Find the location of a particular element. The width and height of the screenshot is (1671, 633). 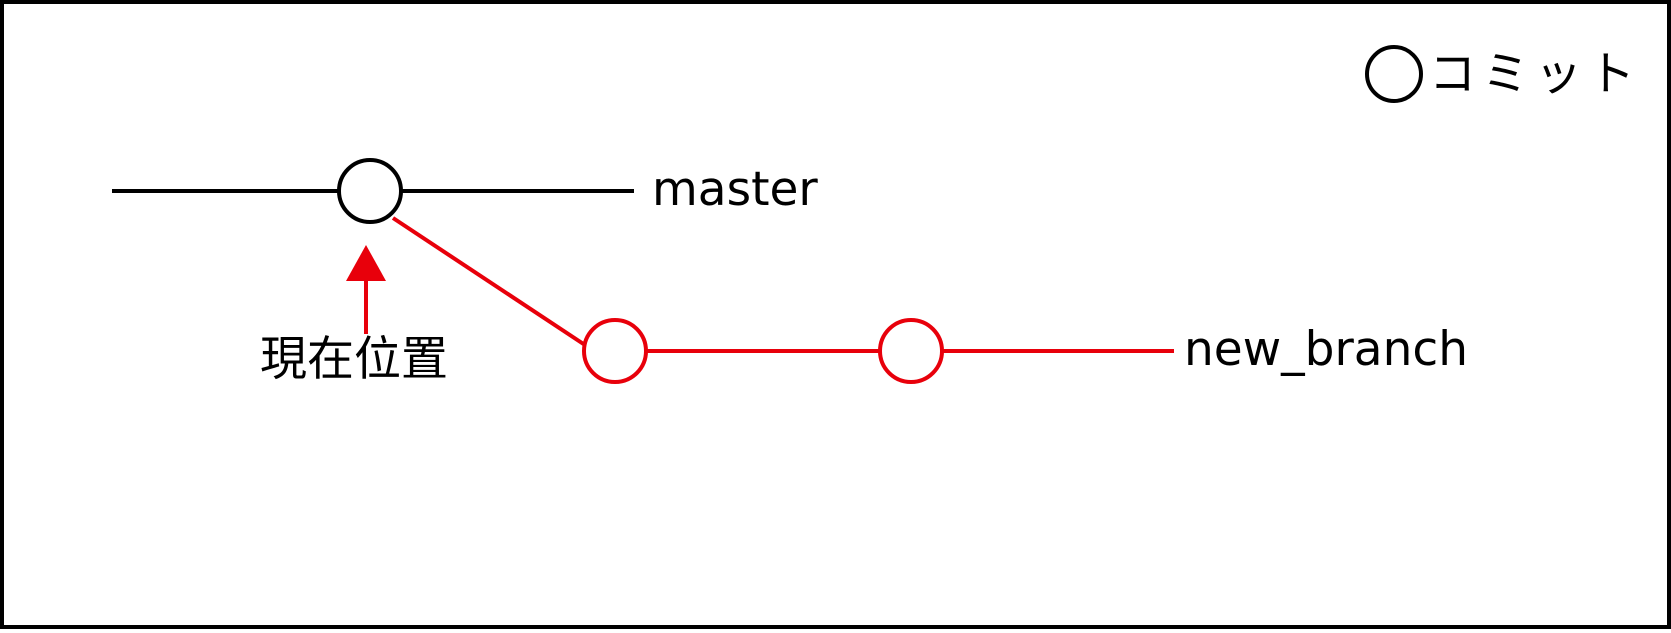

branch-fork-line is located at coordinates (490, 282).